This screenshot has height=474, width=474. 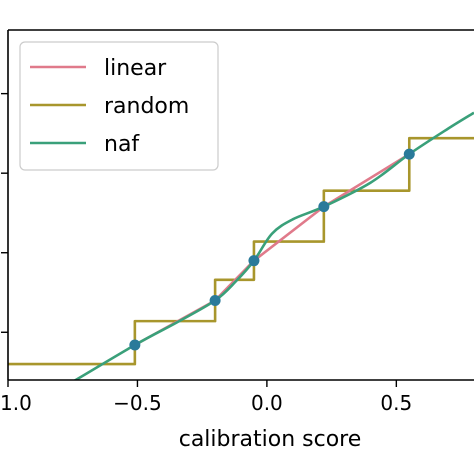 I want to click on legend: linear random naf, so click(x=119, y=106).